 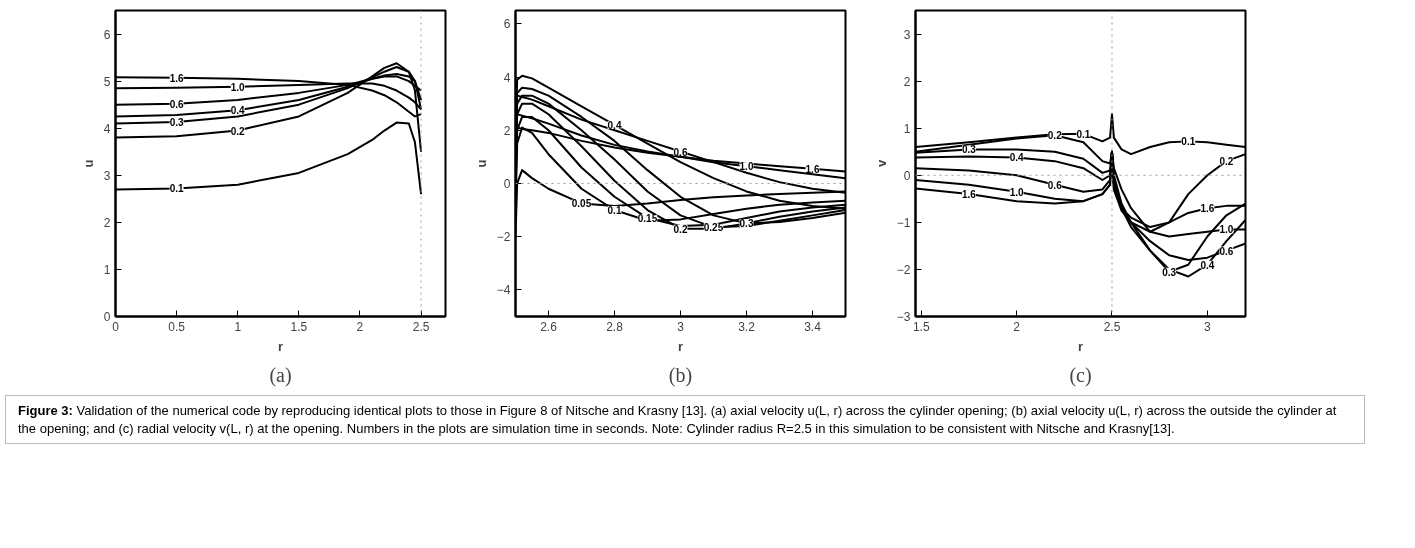 What do you see at coordinates (107, 81) in the screenshot?
I see `y-tick-label: 5` at bounding box center [107, 81].